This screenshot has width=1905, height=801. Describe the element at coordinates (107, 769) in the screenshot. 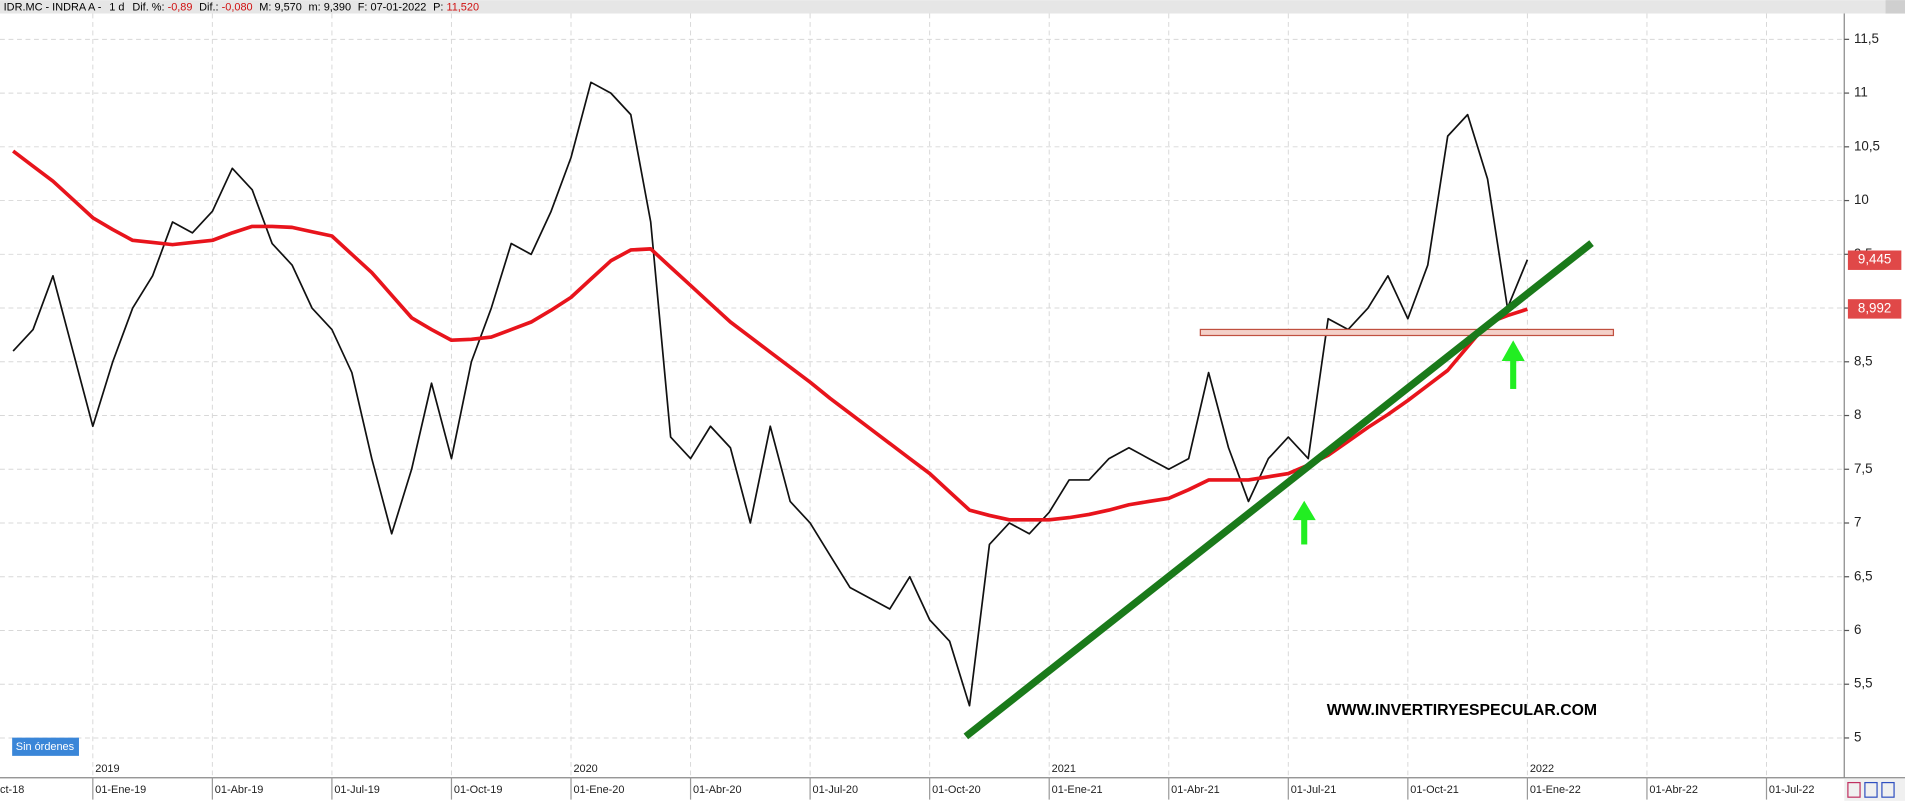

I see `year-label: 2019` at that location.